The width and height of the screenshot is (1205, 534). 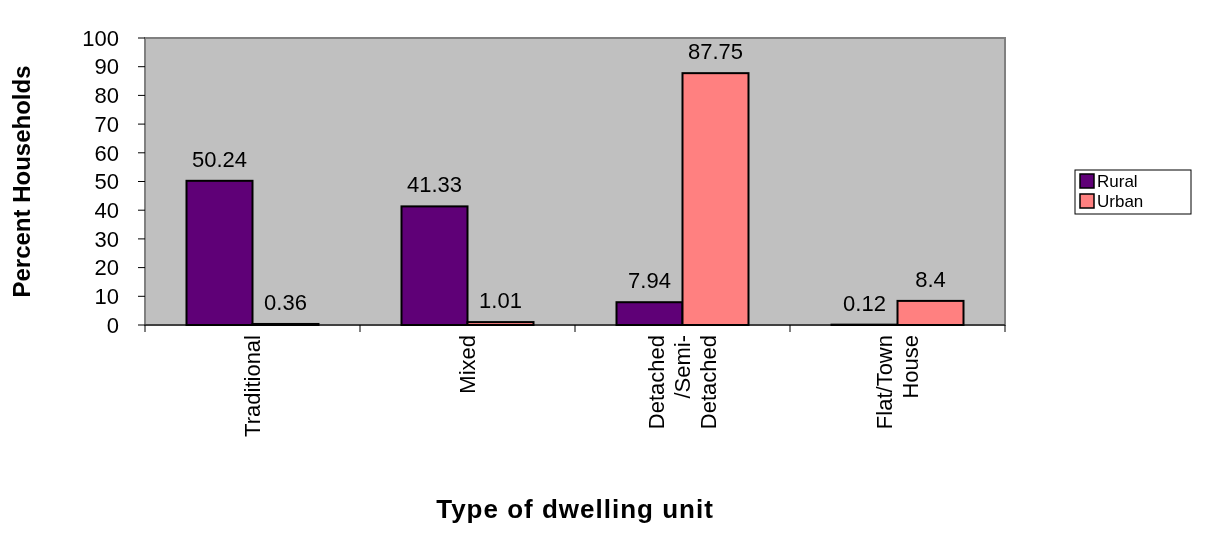 I want to click on data-label: 0.36, so click(x=285, y=302).